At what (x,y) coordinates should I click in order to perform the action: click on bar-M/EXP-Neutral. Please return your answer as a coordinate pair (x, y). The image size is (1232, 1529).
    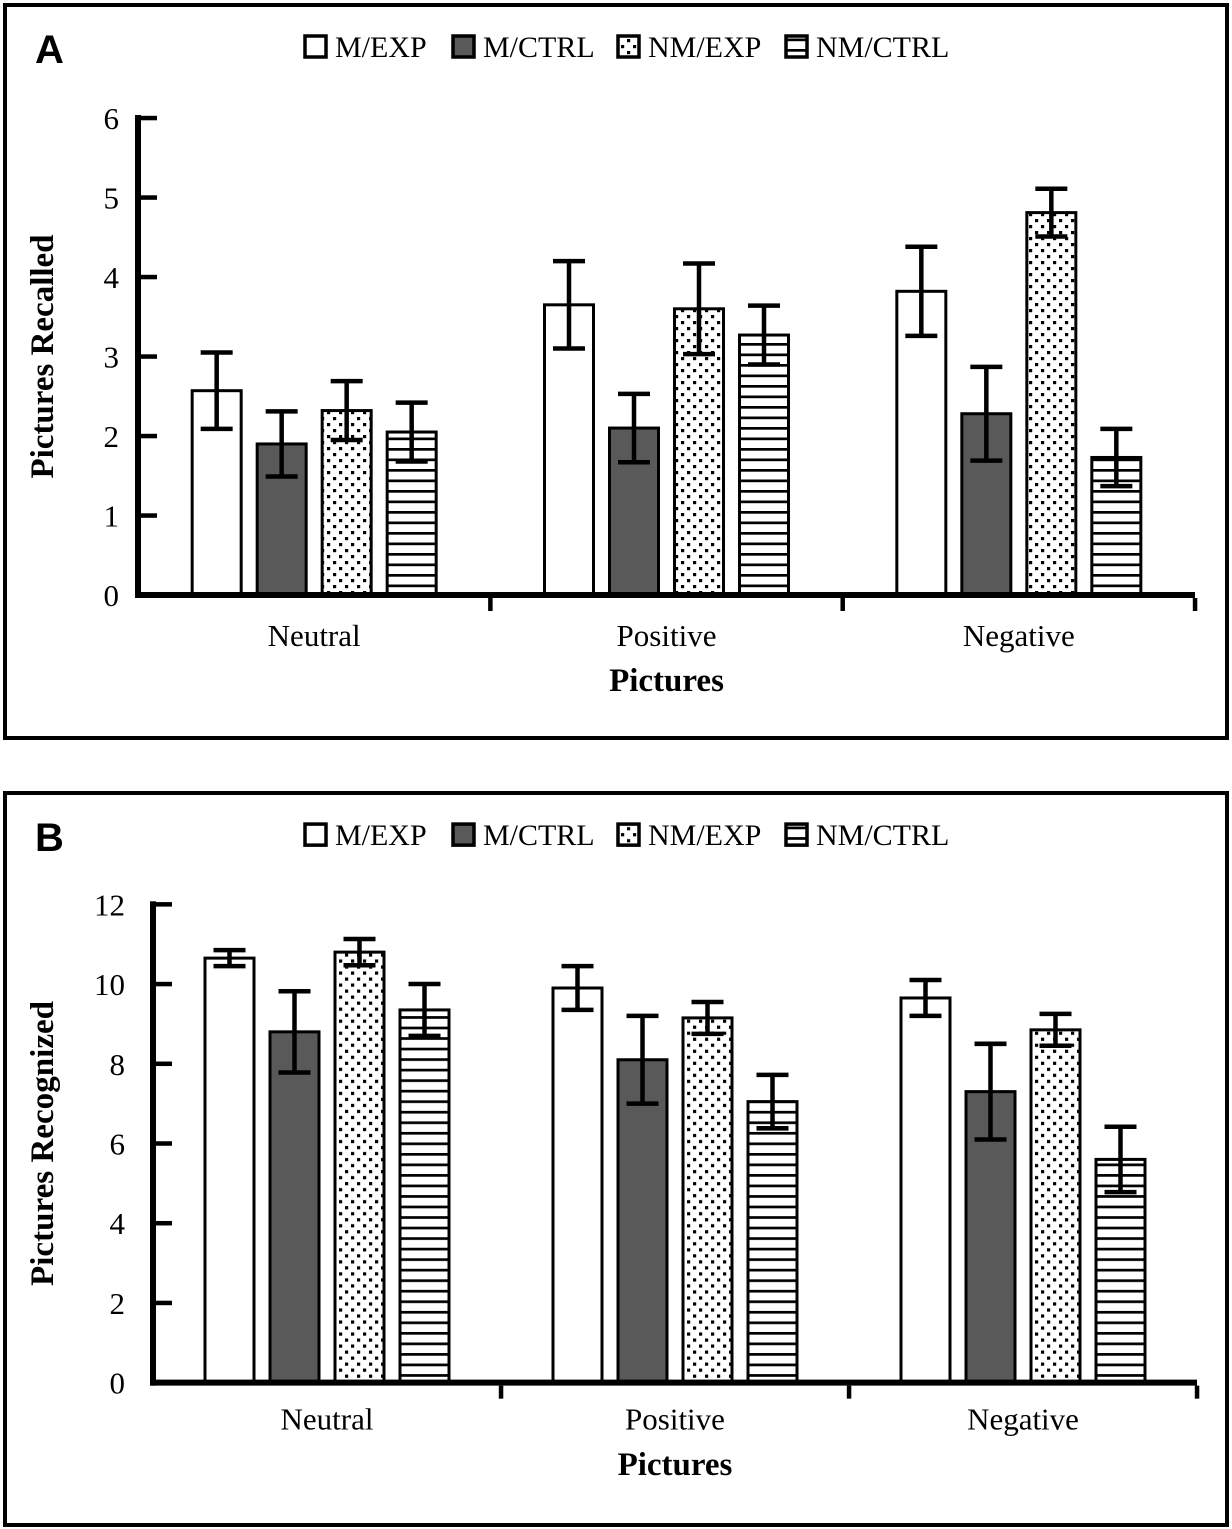
    Looking at the image, I should click on (229, 1170).